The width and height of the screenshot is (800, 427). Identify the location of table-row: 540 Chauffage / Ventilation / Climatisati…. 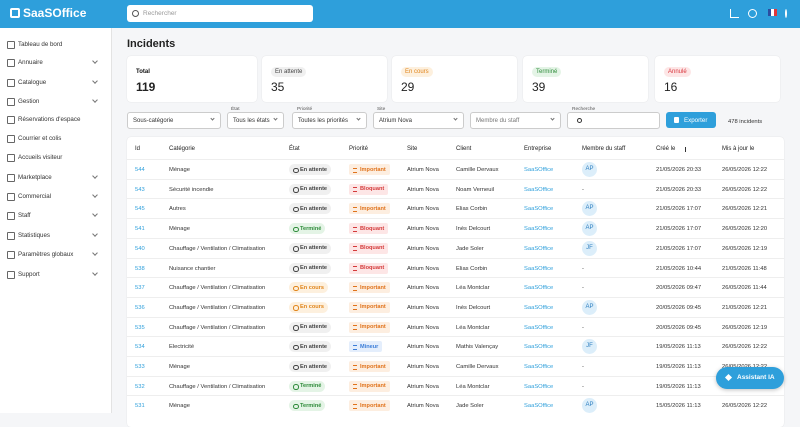
(455, 247).